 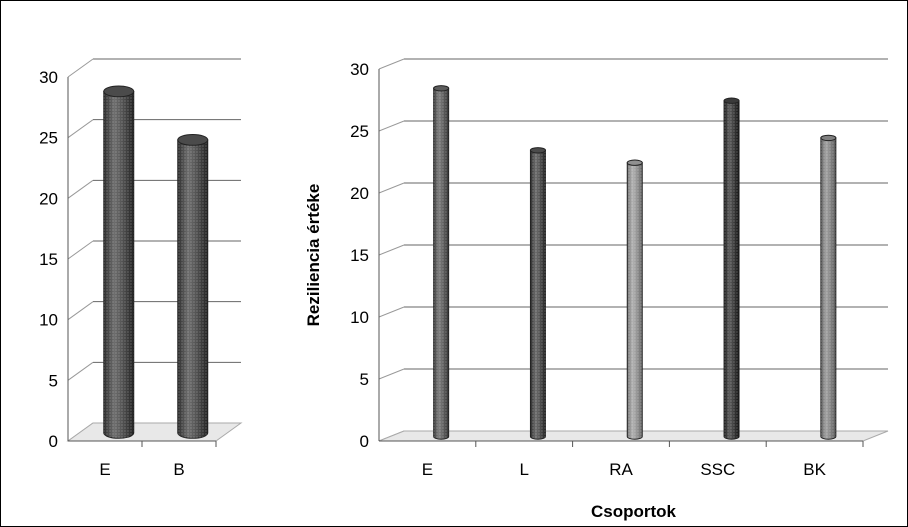 I want to click on chart-floor, so click(x=154, y=432).